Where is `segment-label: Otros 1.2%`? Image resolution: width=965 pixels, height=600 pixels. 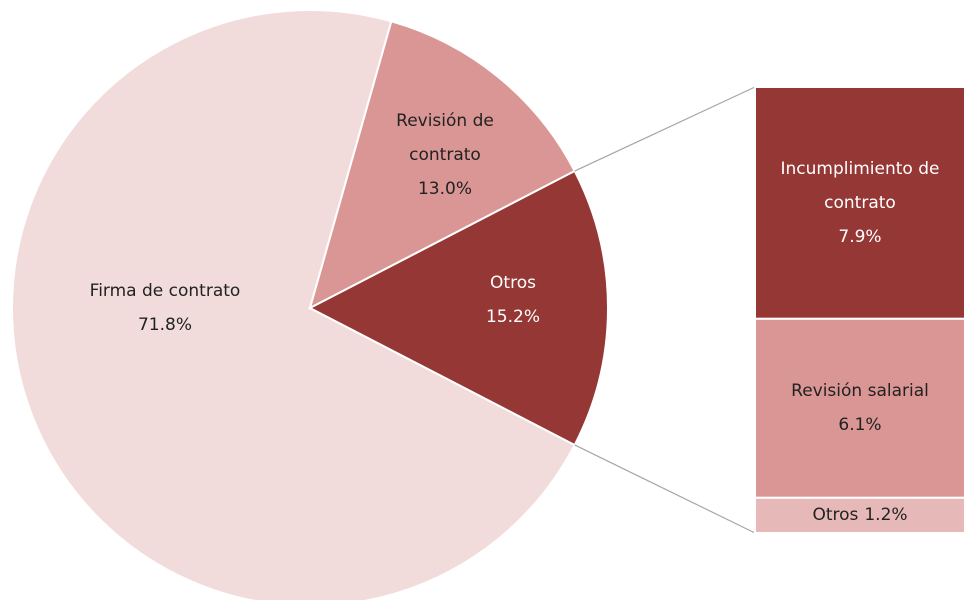
segment-label: Otros 1.2% is located at coordinates (859, 515).